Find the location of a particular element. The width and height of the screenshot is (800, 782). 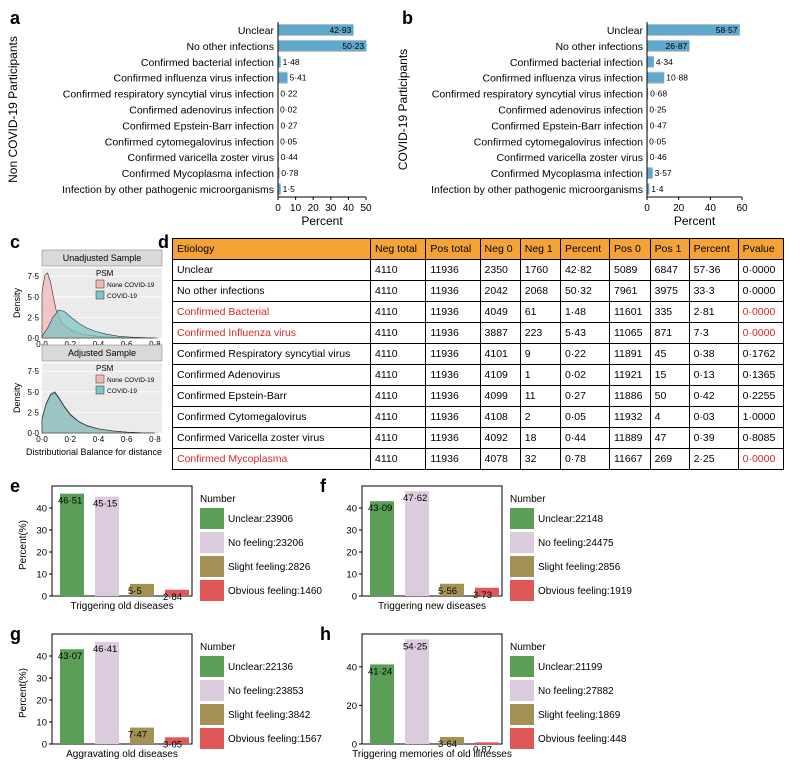

table-cell: 0·78 is located at coordinates (585, 459).